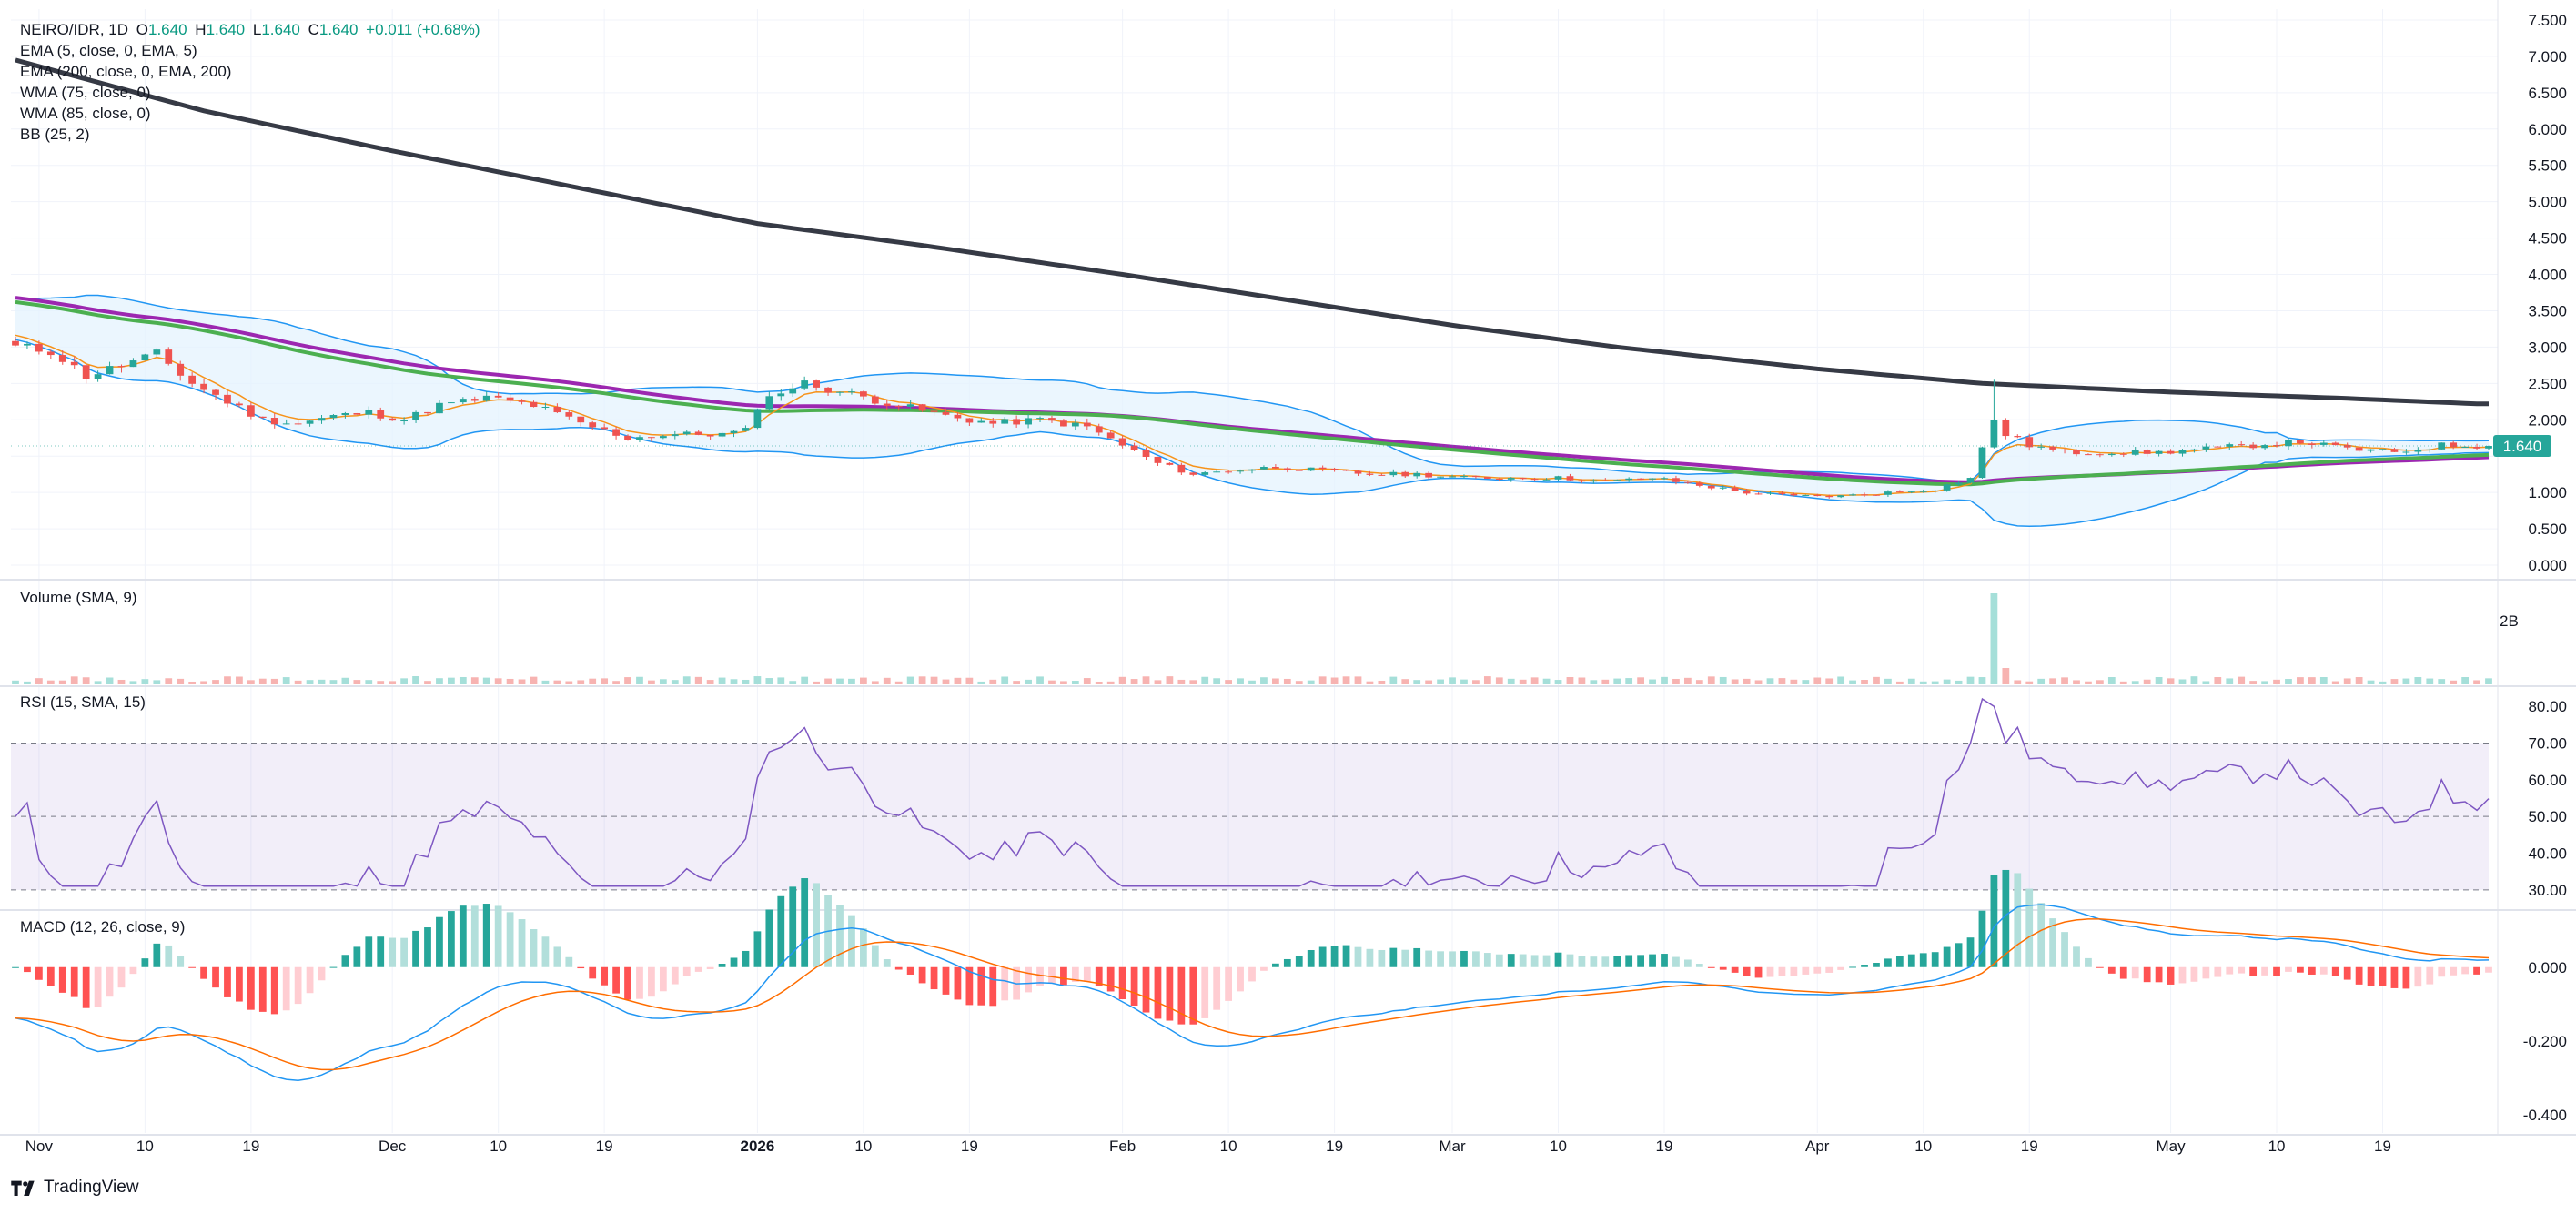  I want to click on time-axis-label: 10, so click(499, 1146).